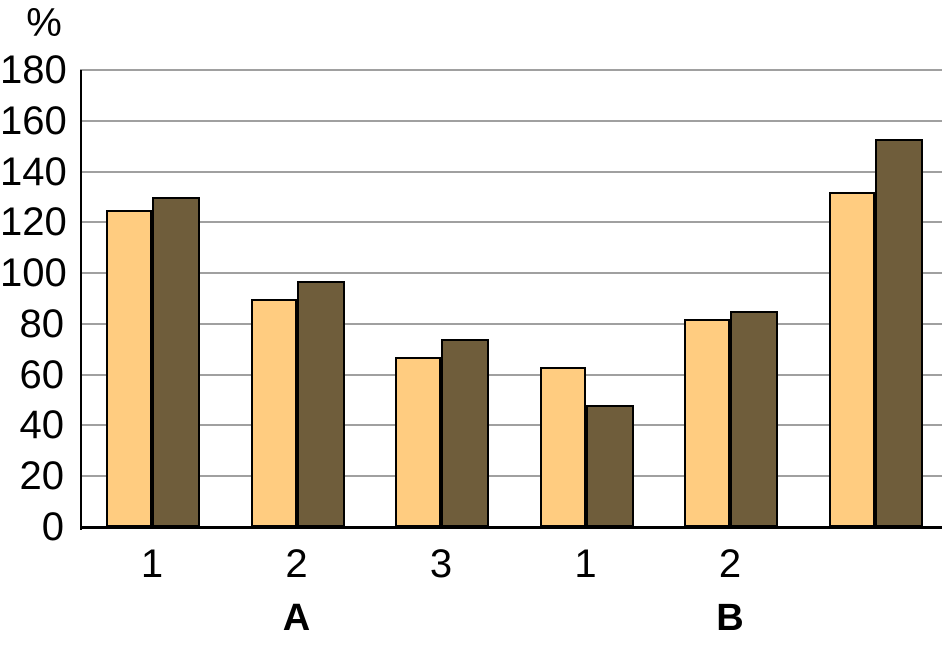  I want to click on y-tick-label-20: 20, so click(42, 476).